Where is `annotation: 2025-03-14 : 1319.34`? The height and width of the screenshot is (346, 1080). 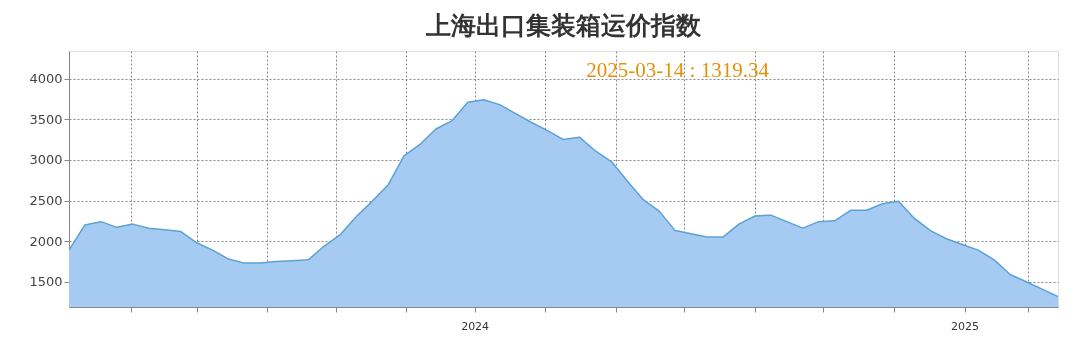
annotation: 2025-03-14 : 1319.34 is located at coordinates (678, 70).